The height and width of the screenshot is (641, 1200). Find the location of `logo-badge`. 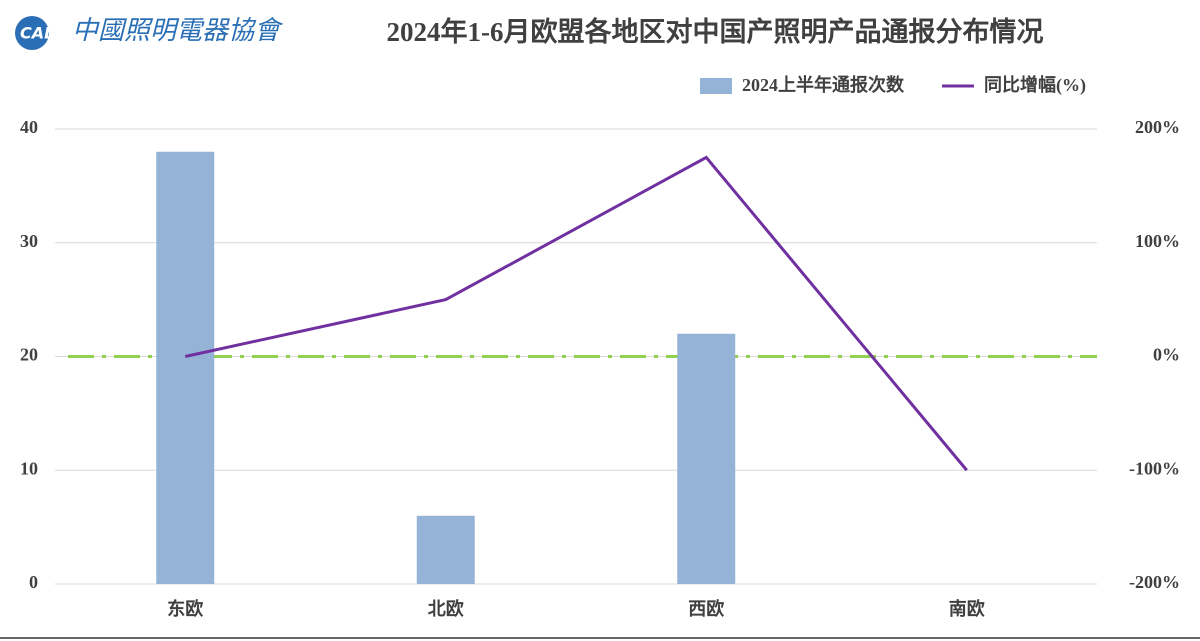

logo-badge is located at coordinates (32, 33).